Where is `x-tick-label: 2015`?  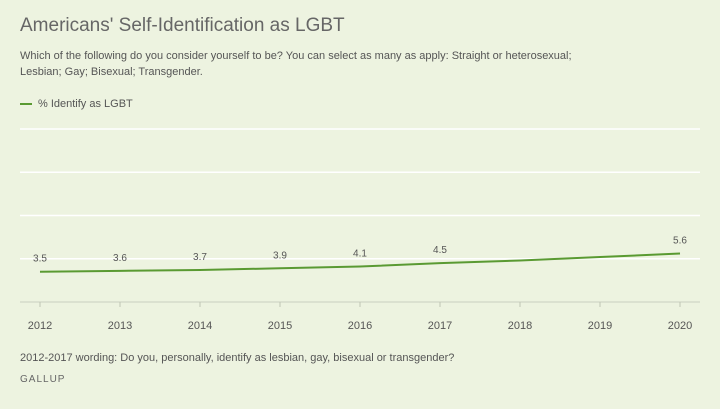 x-tick-label: 2015 is located at coordinates (280, 326).